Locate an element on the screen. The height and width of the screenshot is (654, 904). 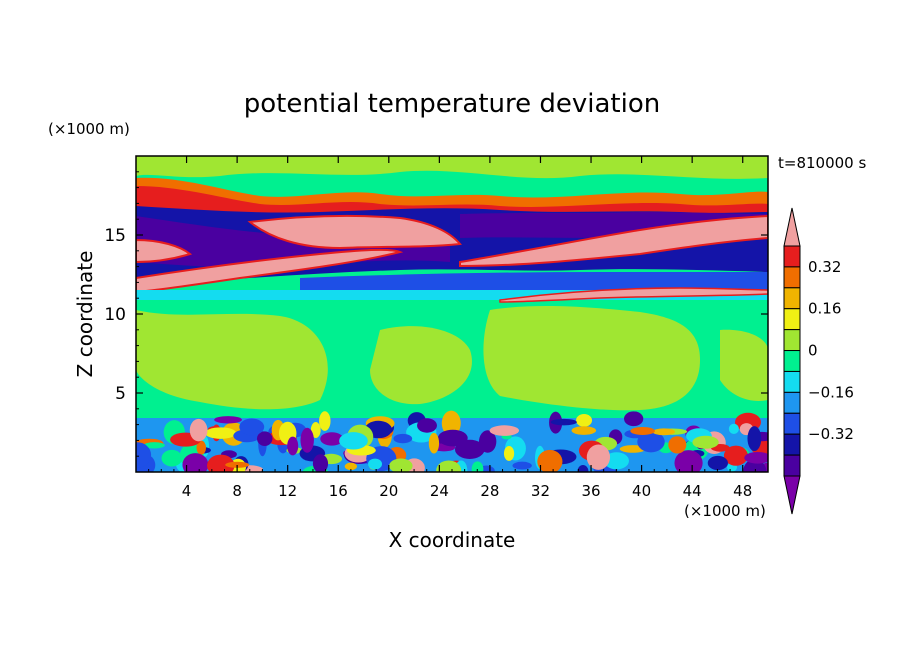
colorbar-label: 0 is located at coordinates (813, 351).